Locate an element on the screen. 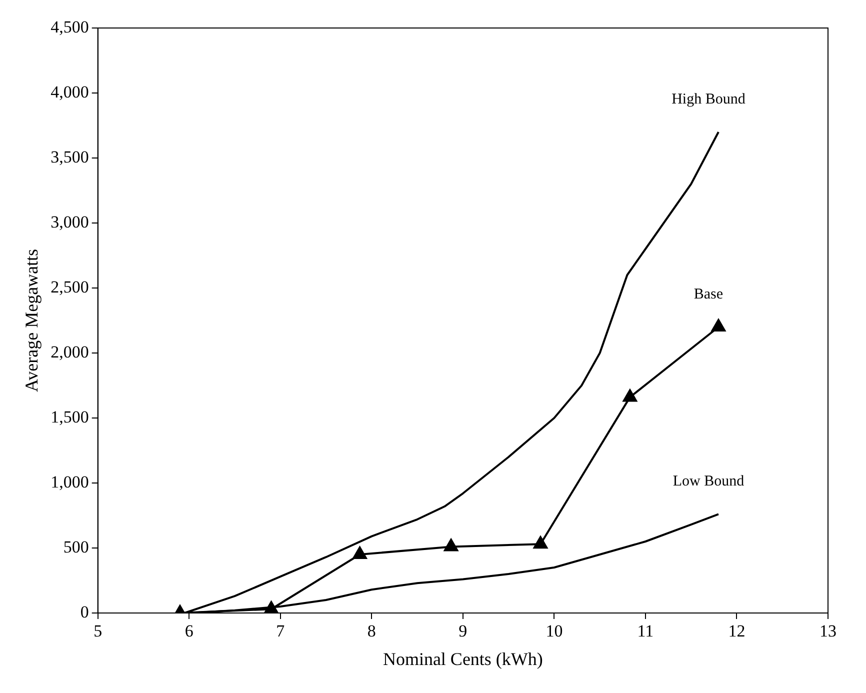 Image resolution: width=866 pixels, height=693 pixels. x-tick-label: 10 is located at coordinates (554, 631).